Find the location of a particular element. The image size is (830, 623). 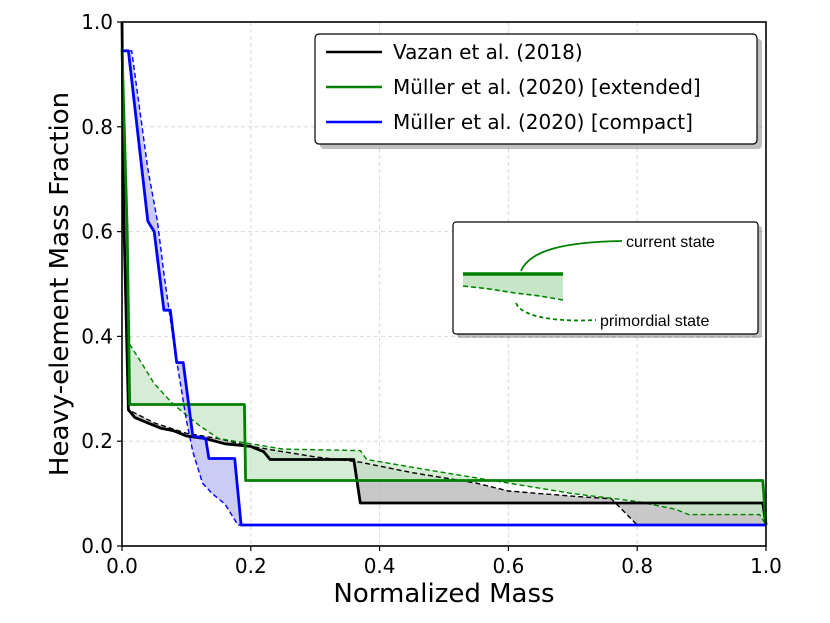

inset-fill is located at coordinates (513, 287).